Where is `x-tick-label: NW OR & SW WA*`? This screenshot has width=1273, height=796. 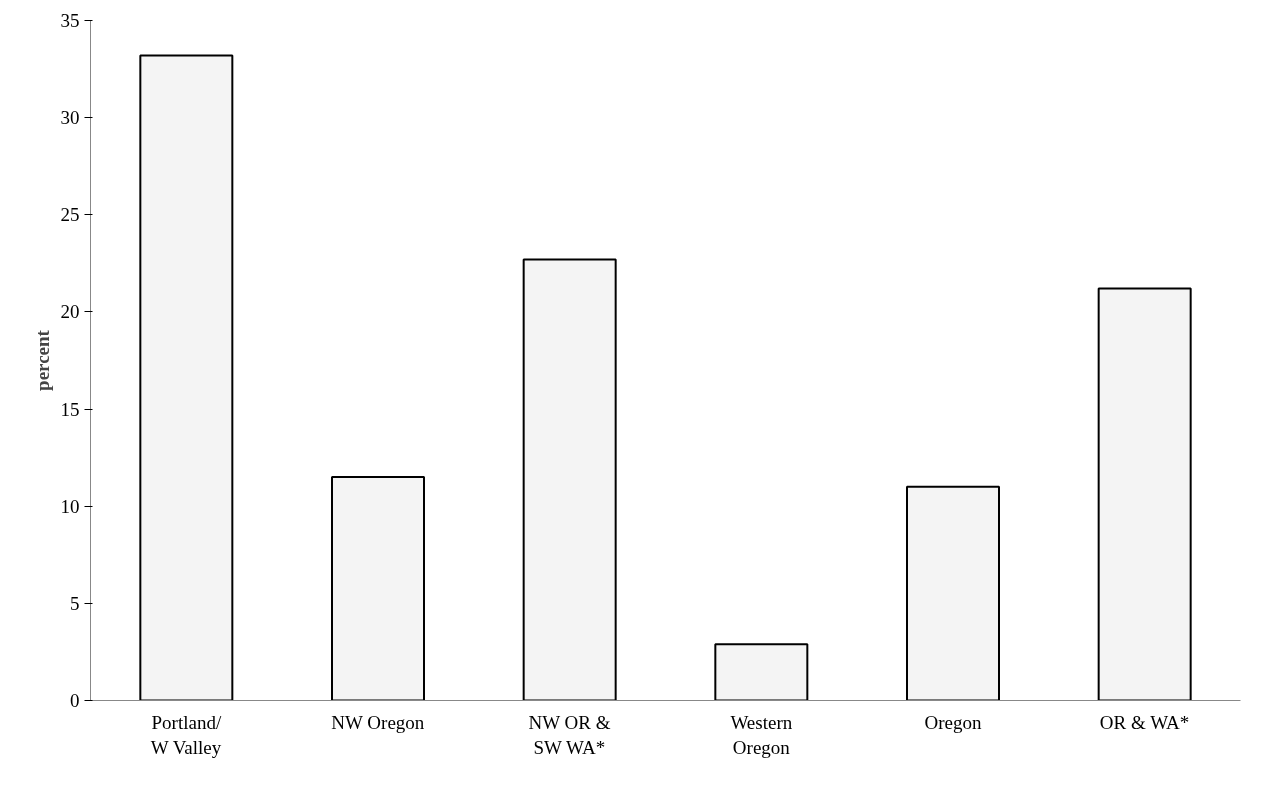 x-tick-label: NW OR & SW WA* is located at coordinates (569, 734).